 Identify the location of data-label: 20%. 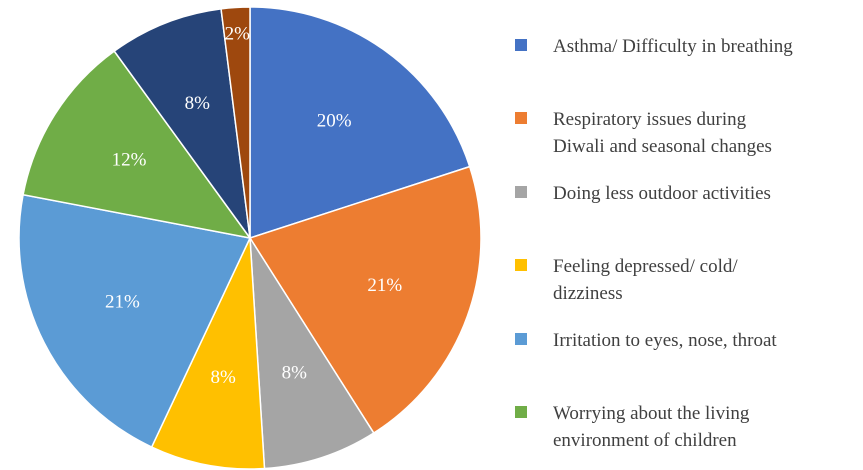
(334, 120).